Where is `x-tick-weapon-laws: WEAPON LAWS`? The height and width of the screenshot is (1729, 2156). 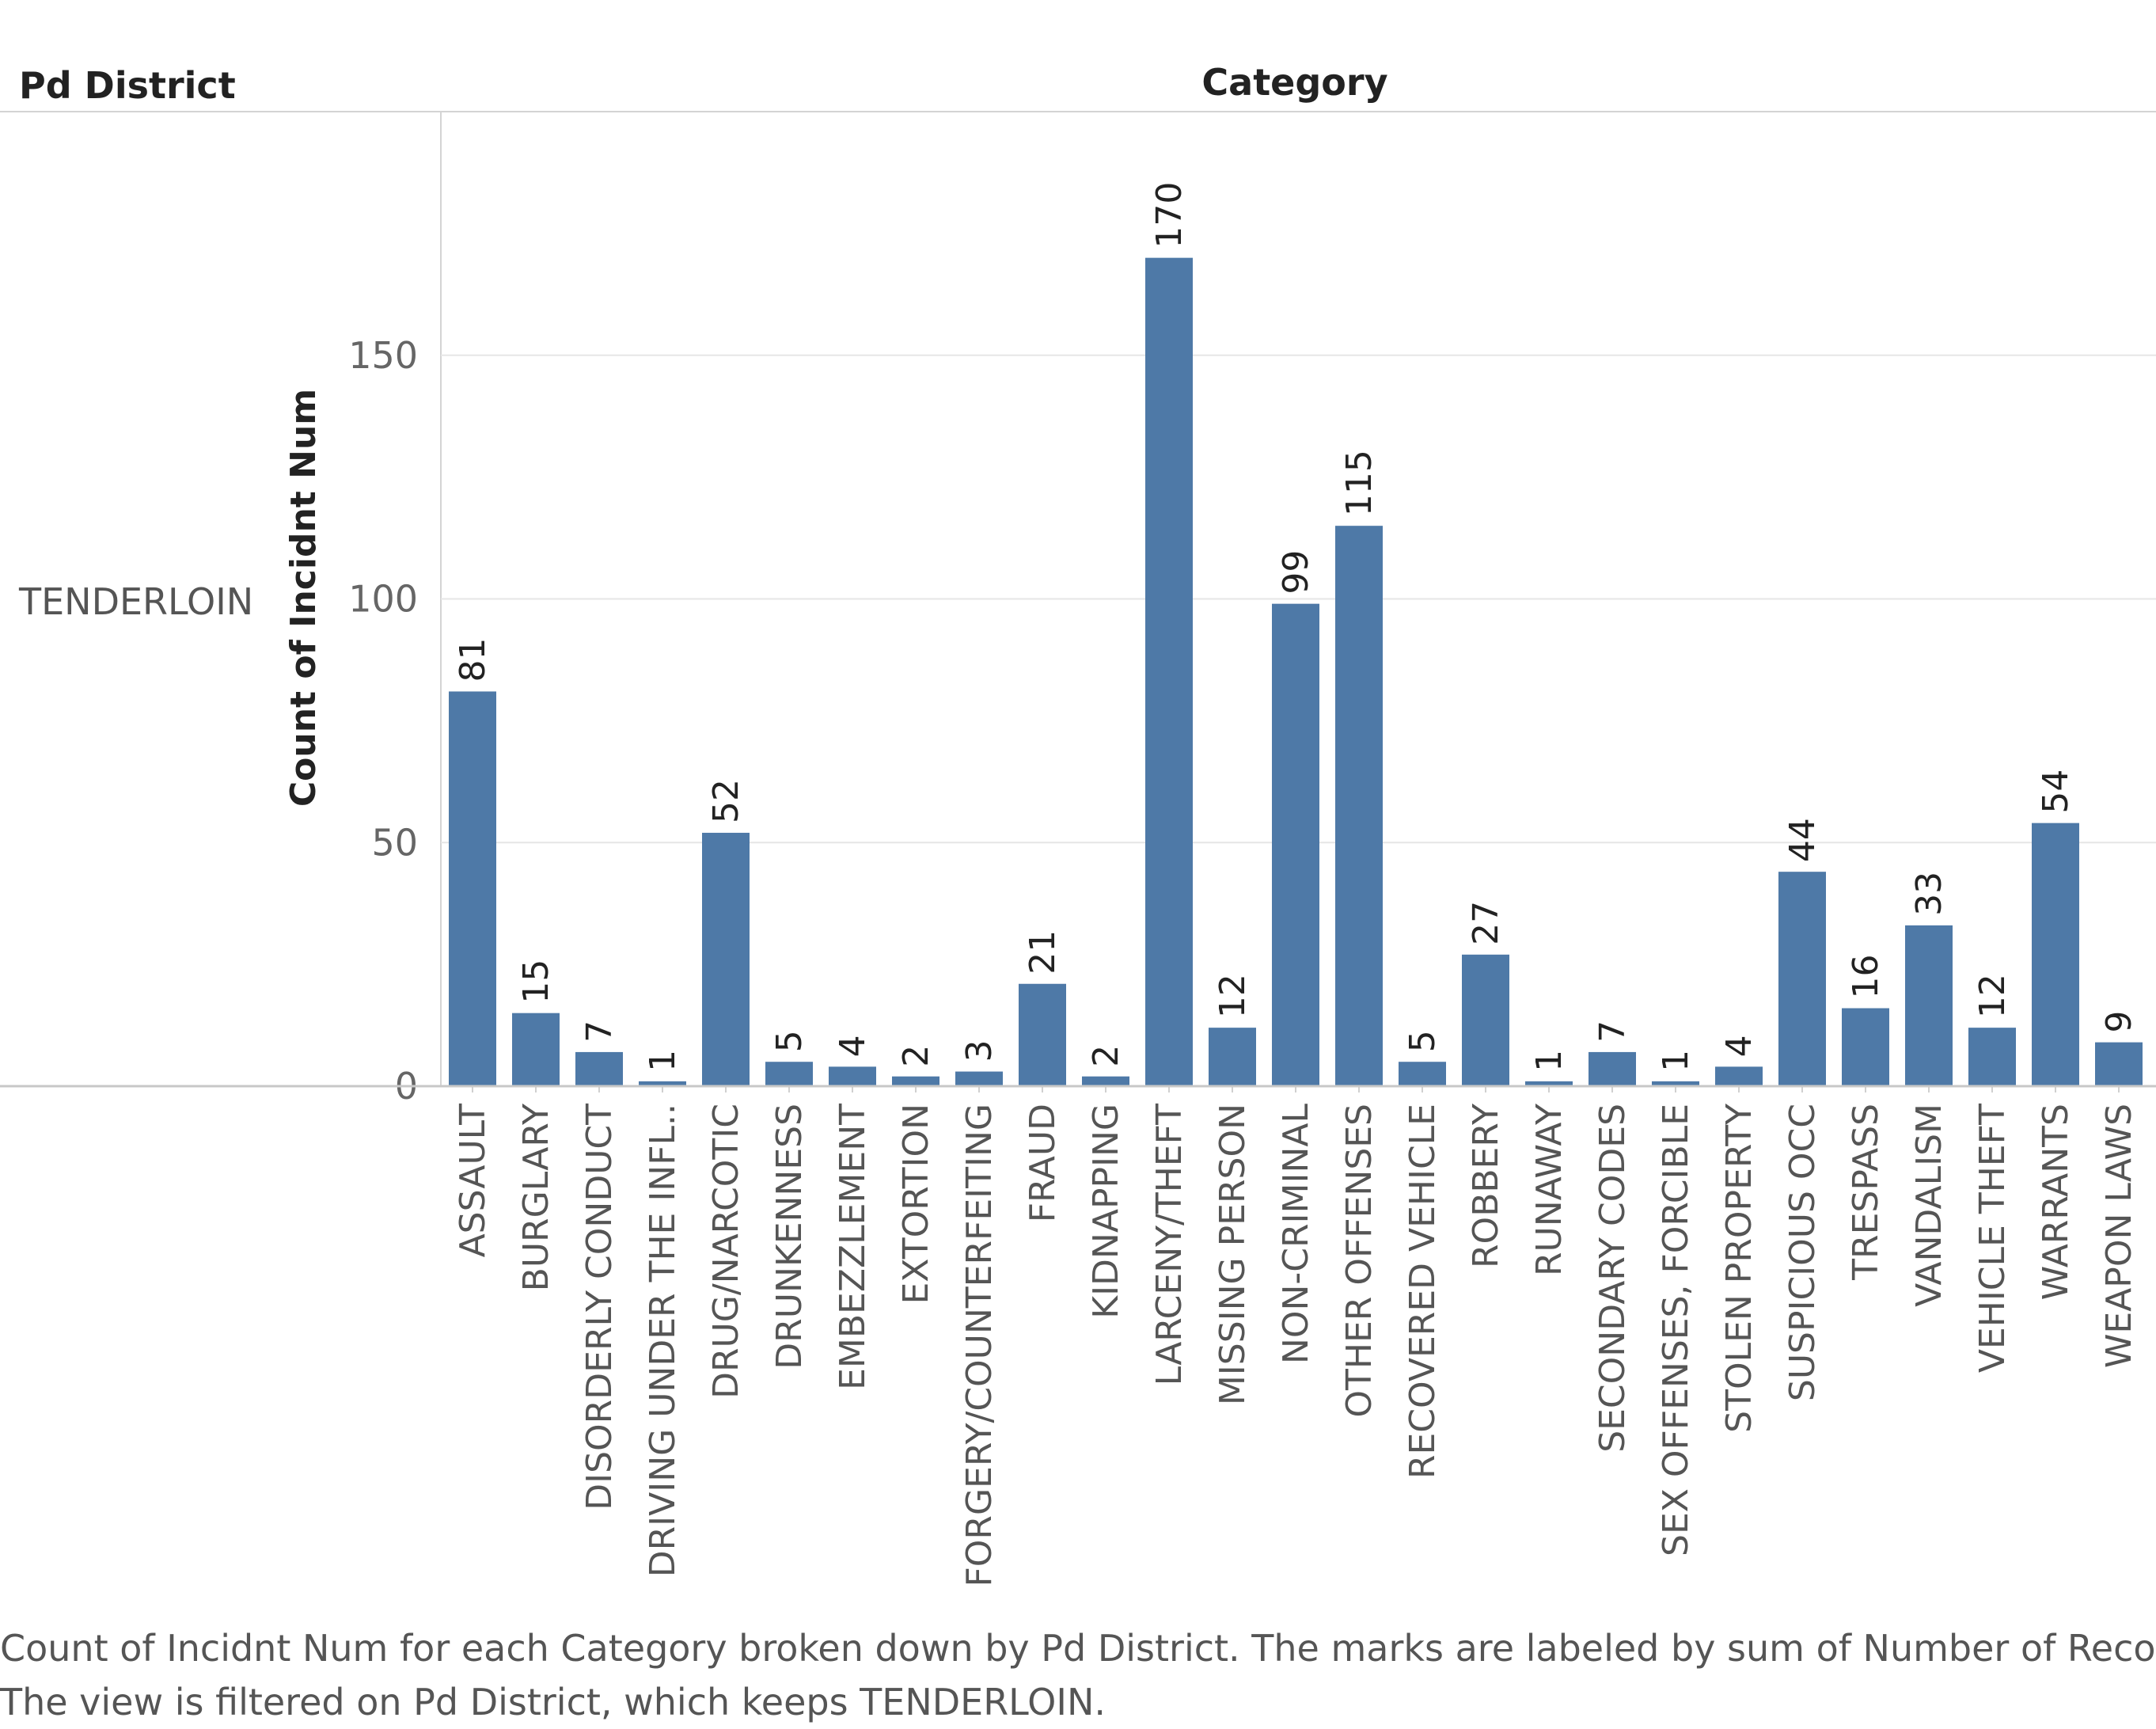
x-tick-weapon-laws: WEAPON LAWS is located at coordinates (2119, 1236).